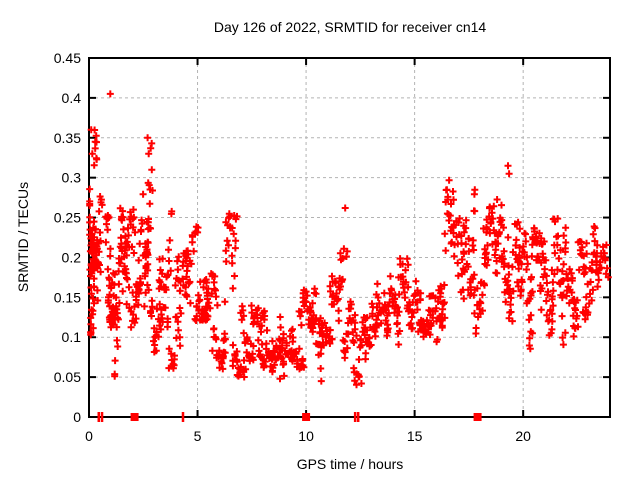 The height and width of the screenshot is (480, 640). What do you see at coordinates (67, 237) in the screenshot?
I see `y-tick-labels: 0 0.05 0.1 0.15 0.2 0.25 0.3 0.35 0.4 0.45` at bounding box center [67, 237].